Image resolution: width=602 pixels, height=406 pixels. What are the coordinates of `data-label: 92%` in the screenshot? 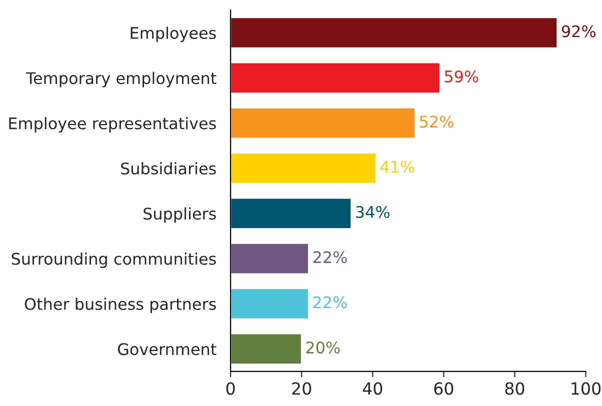 It's located at (579, 31).